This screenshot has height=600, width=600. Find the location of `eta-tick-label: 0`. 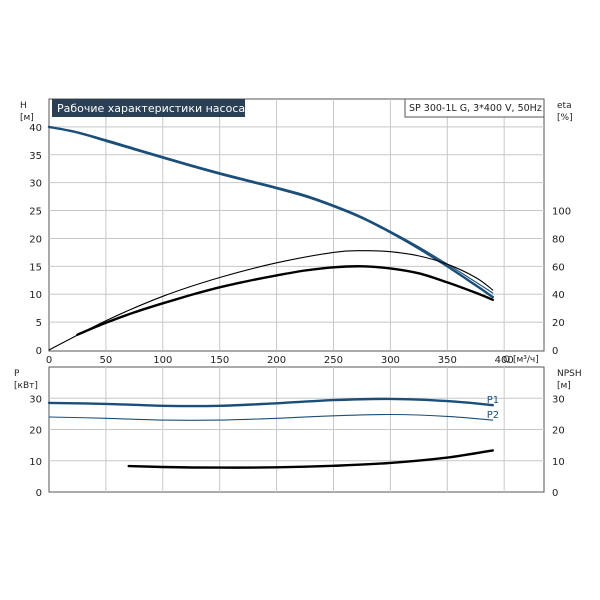

eta-tick-label: 0 is located at coordinates (555, 351).